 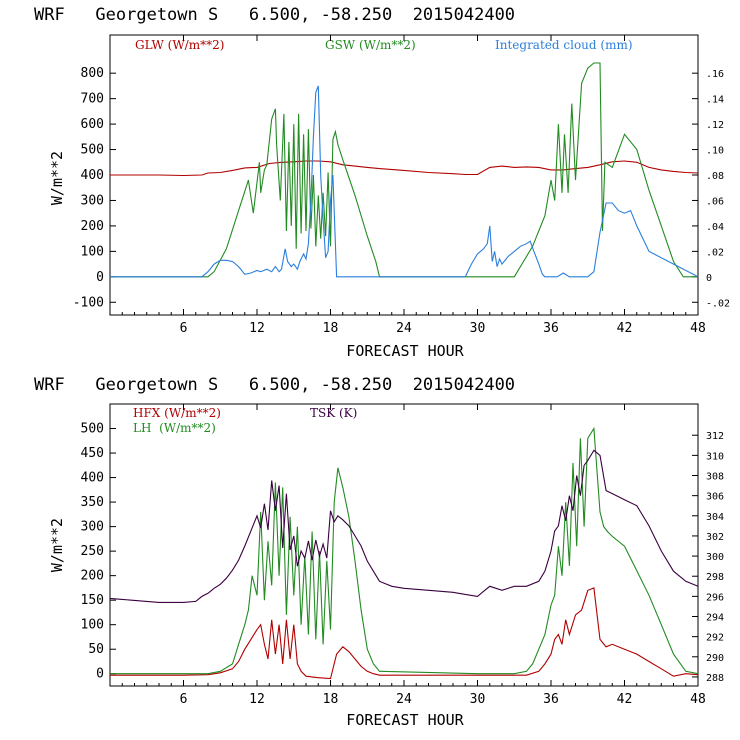 I want to click on y2-tick-label: .16, so click(x=715, y=74).